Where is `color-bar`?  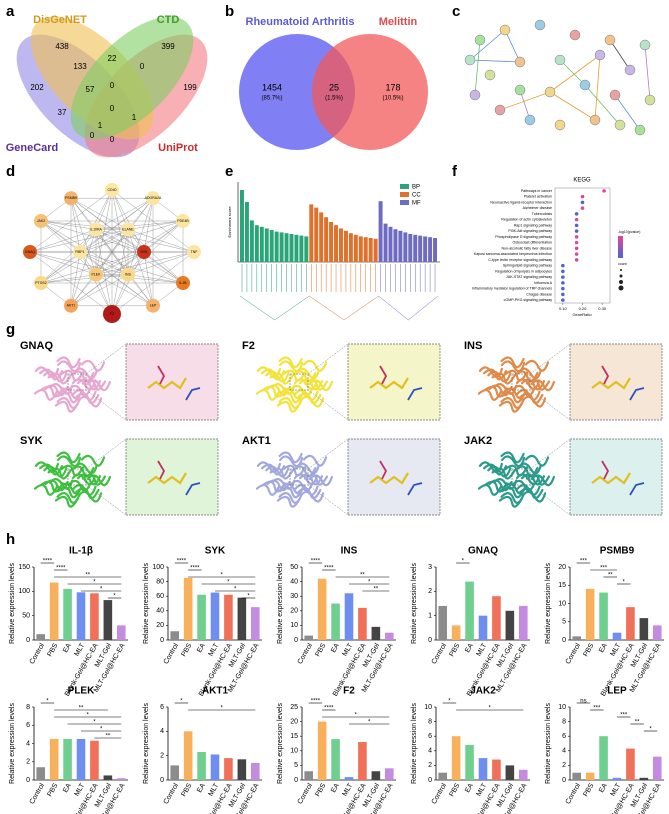
color-bar is located at coordinates (620, 247).